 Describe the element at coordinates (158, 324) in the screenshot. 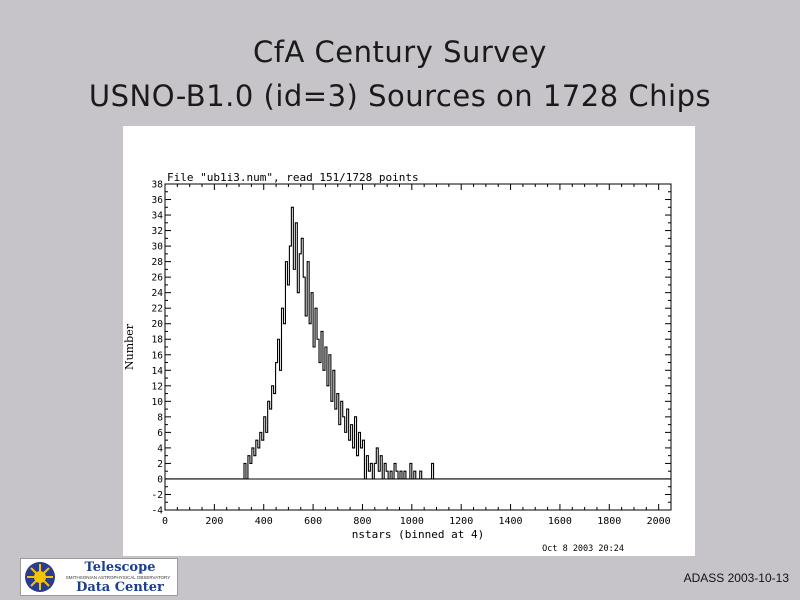

I see `y-tick-label: 20` at that location.